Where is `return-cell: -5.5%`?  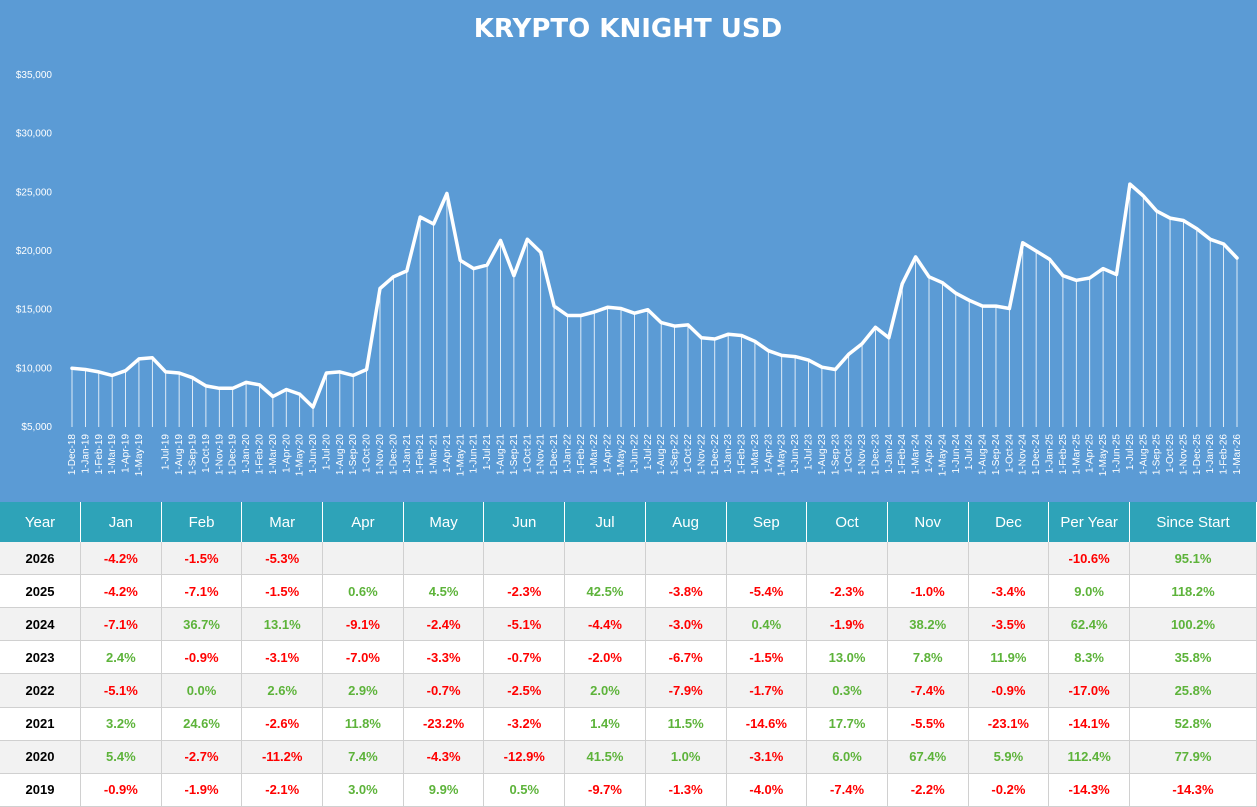 return-cell: -5.5% is located at coordinates (928, 724).